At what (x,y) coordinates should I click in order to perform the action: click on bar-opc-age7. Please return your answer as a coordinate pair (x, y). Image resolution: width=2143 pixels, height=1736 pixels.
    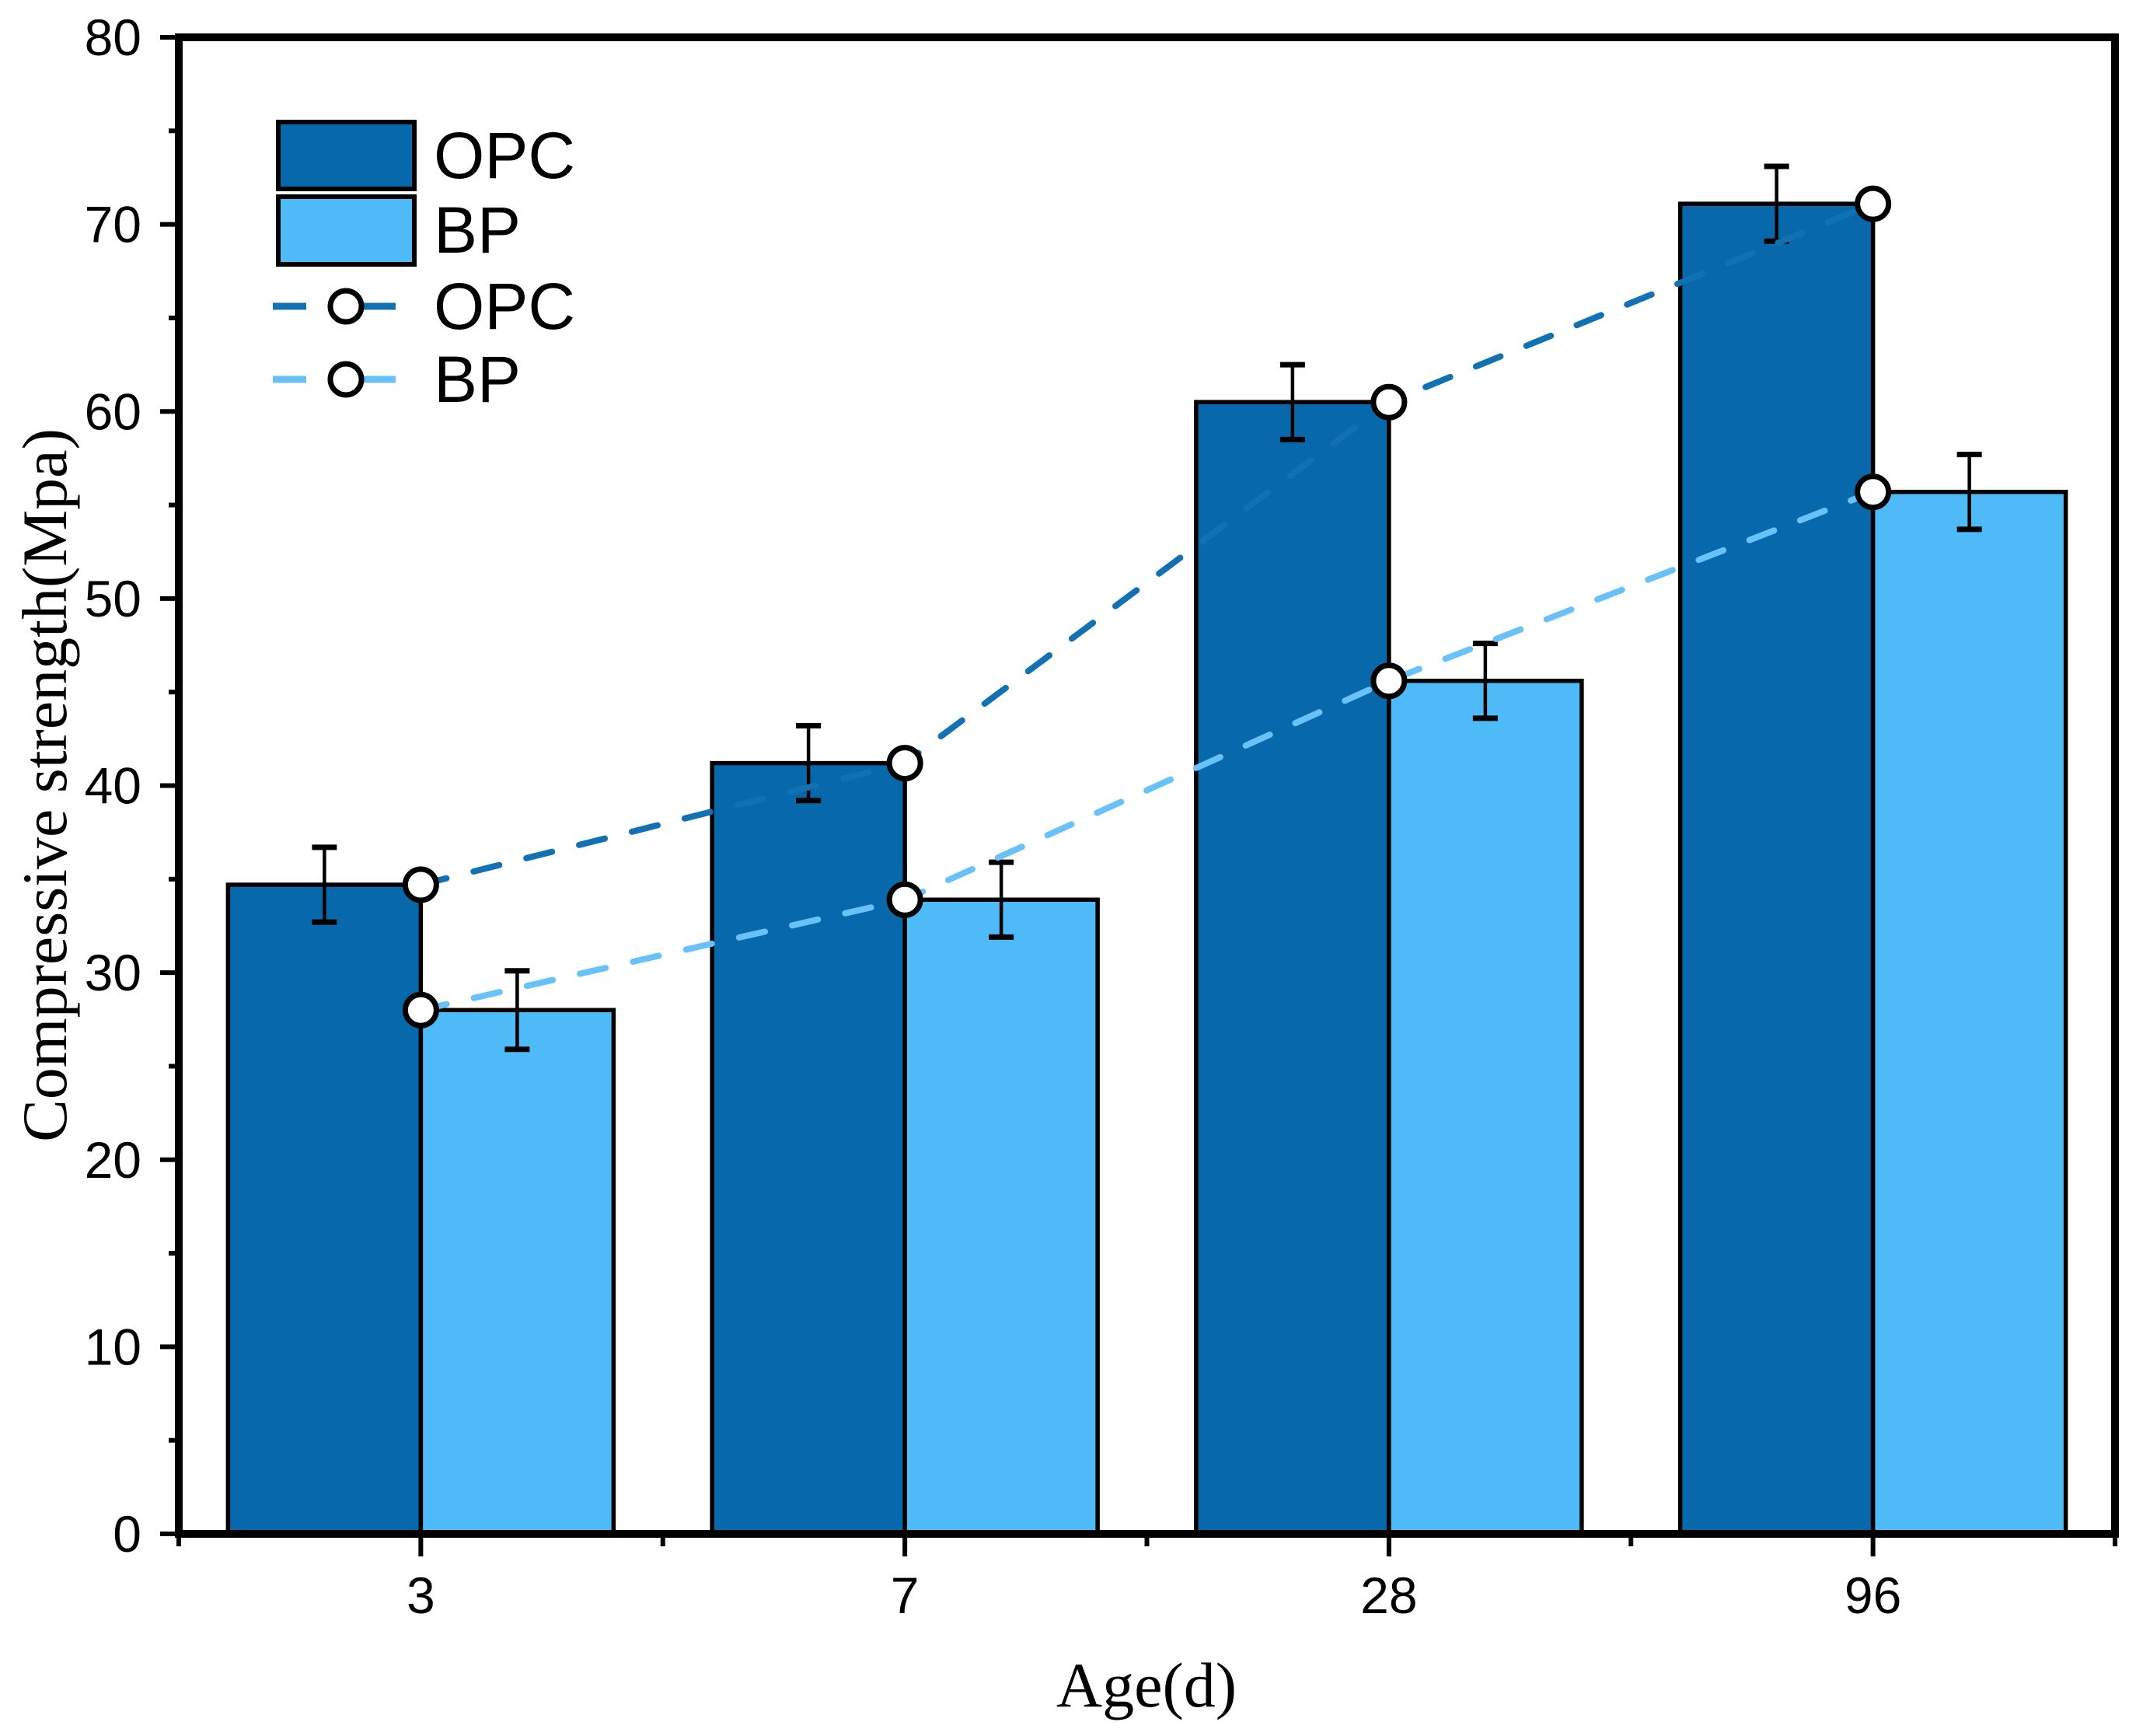
    Looking at the image, I should click on (809, 1148).